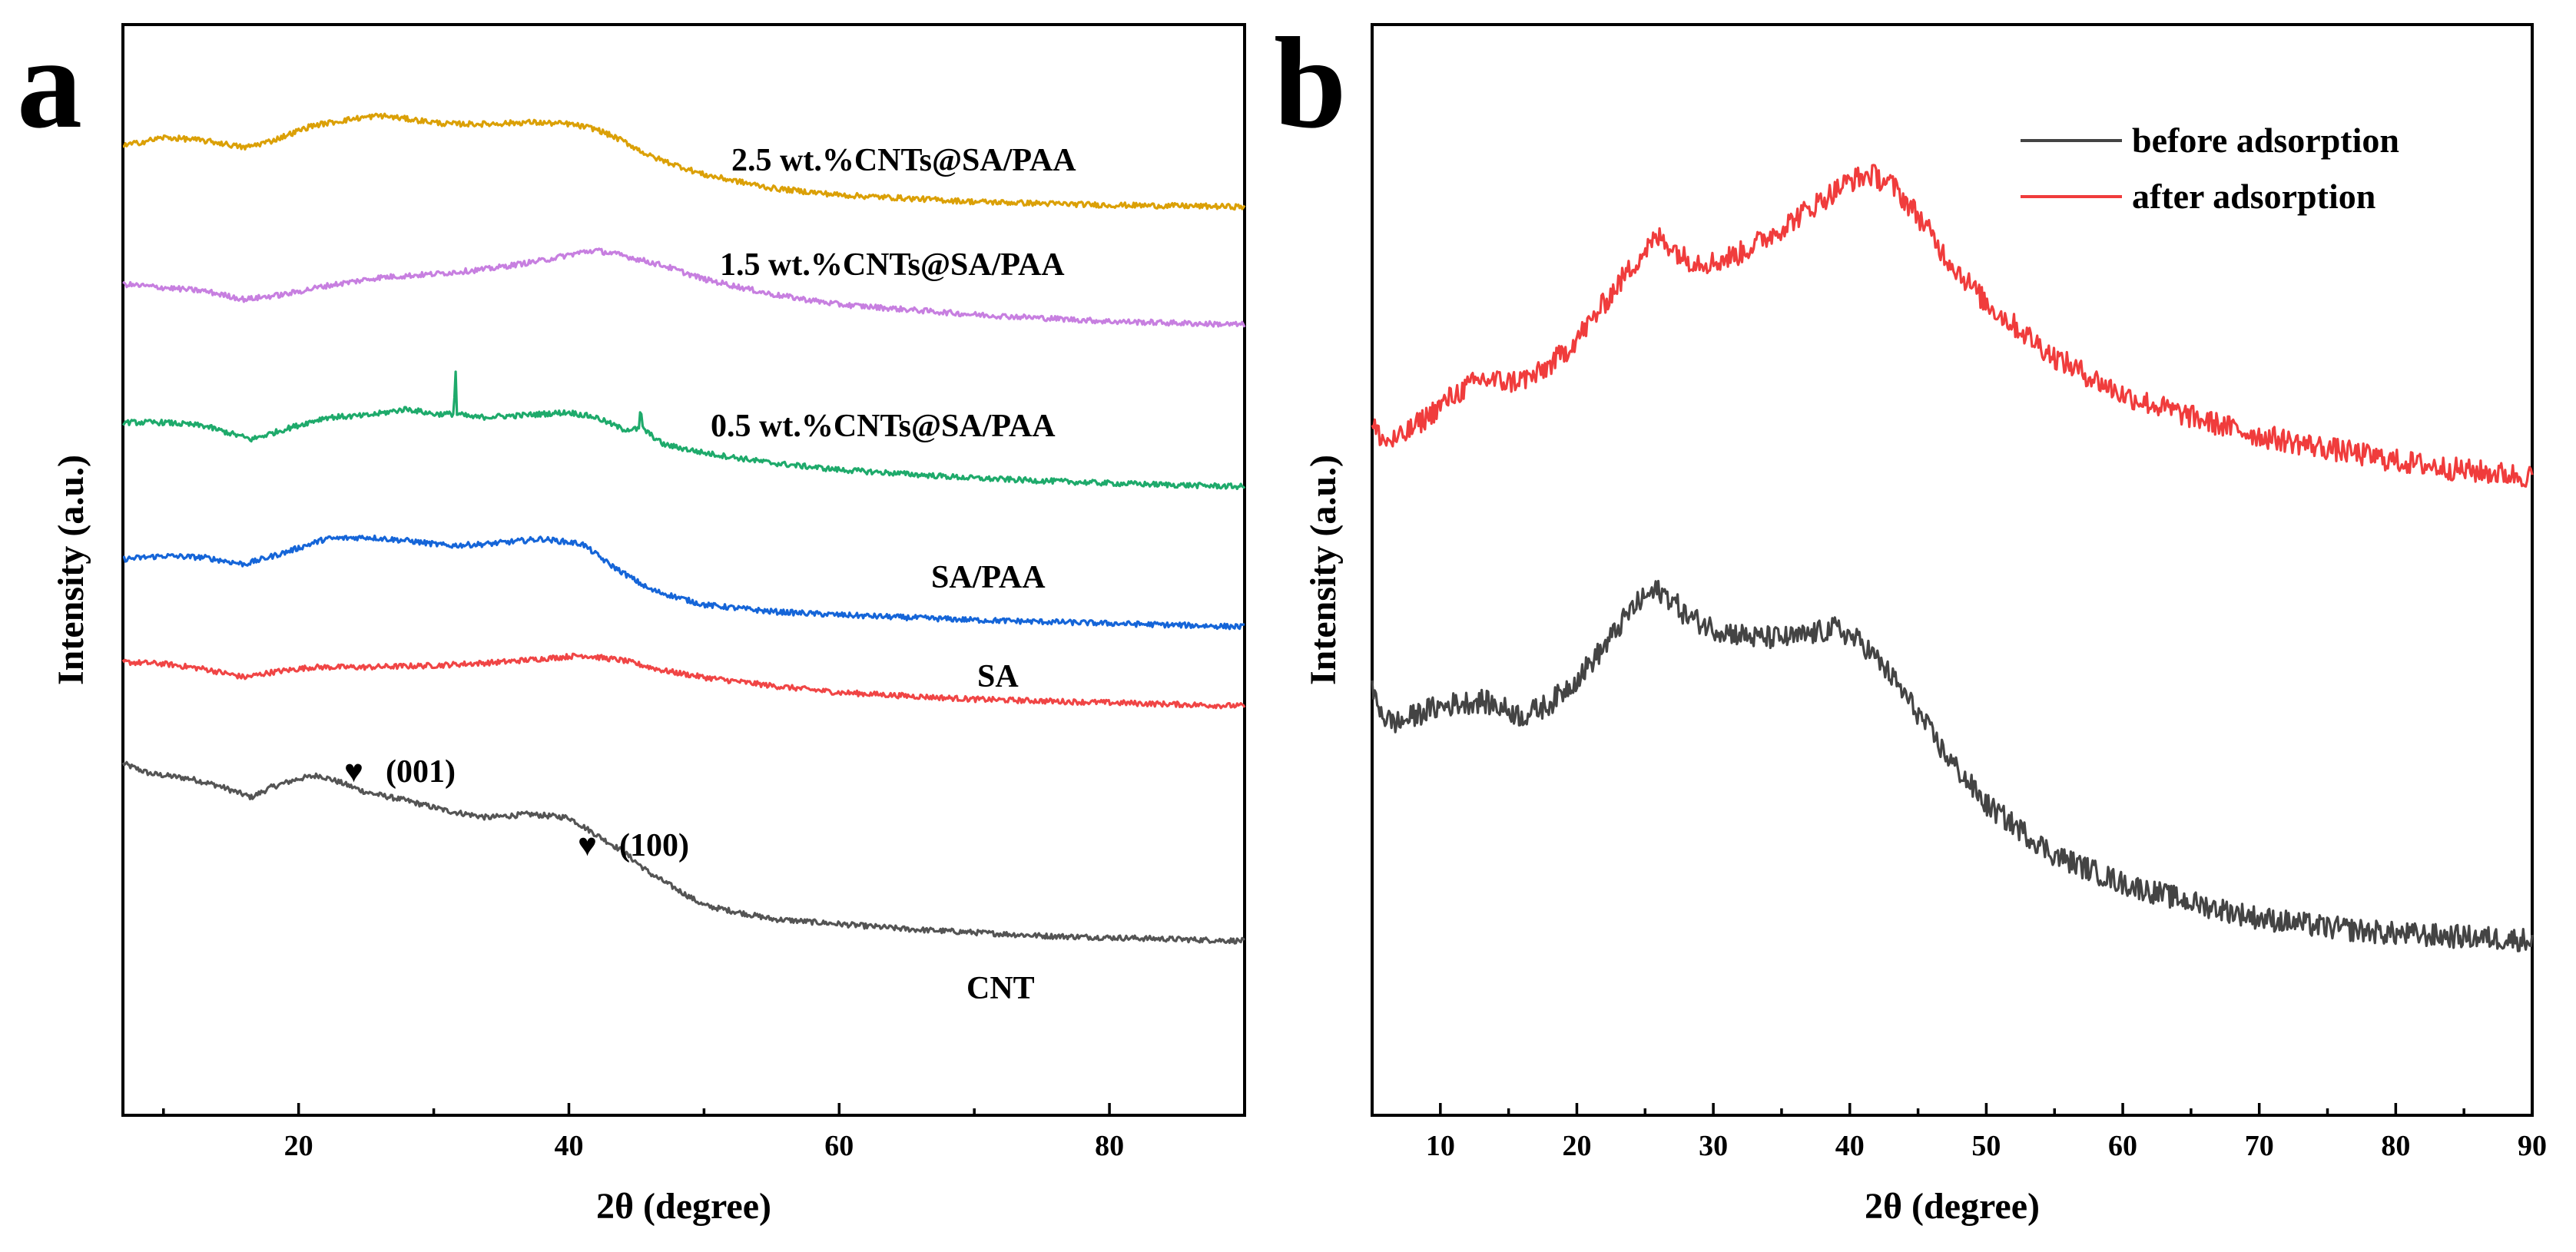  Describe the element at coordinates (568, 1146) in the screenshot. I see `a-x-tick-label: 40` at that location.